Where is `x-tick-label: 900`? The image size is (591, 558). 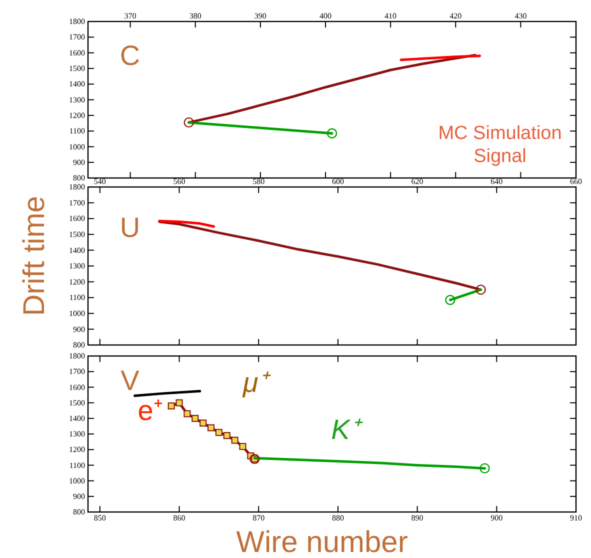
x-tick-label: 900 is located at coordinates (496, 518).